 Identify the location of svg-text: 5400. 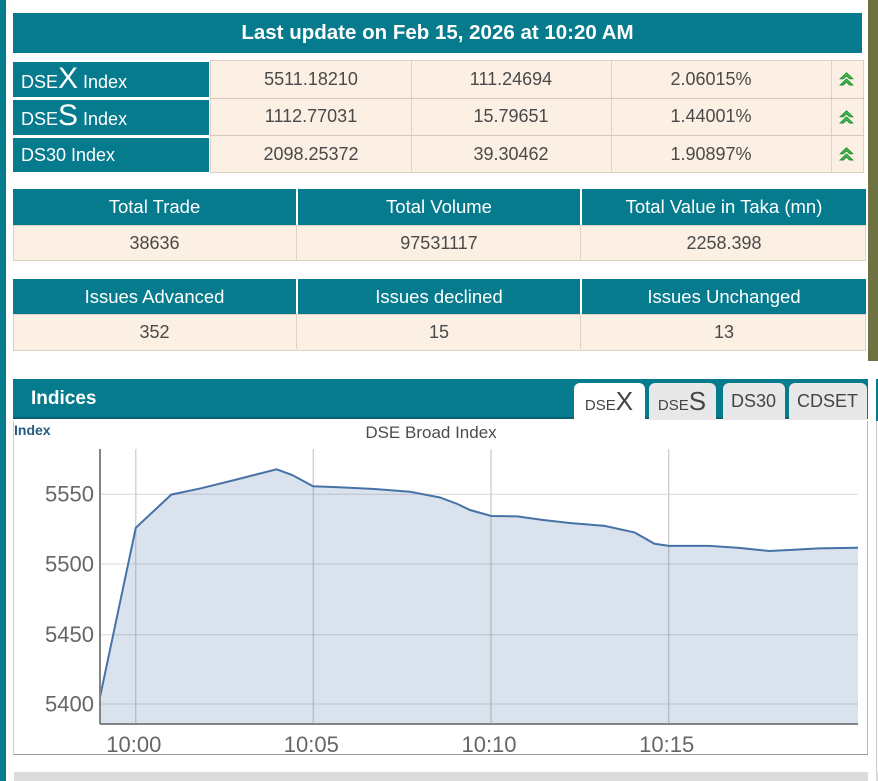
(69, 703).